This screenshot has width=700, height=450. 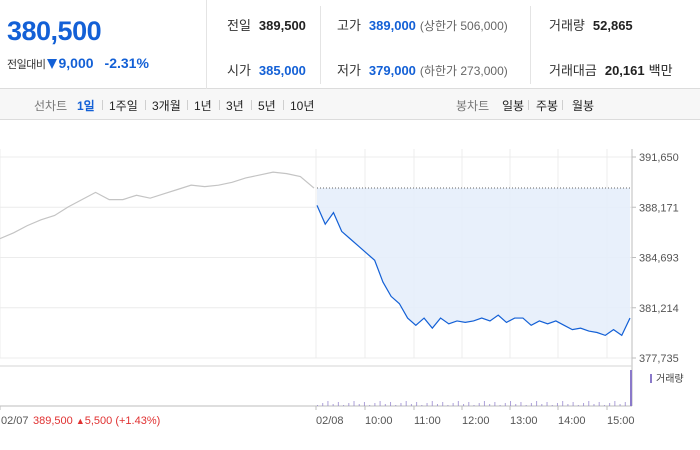 I want to click on change-value: 9,000, so click(x=76, y=63).